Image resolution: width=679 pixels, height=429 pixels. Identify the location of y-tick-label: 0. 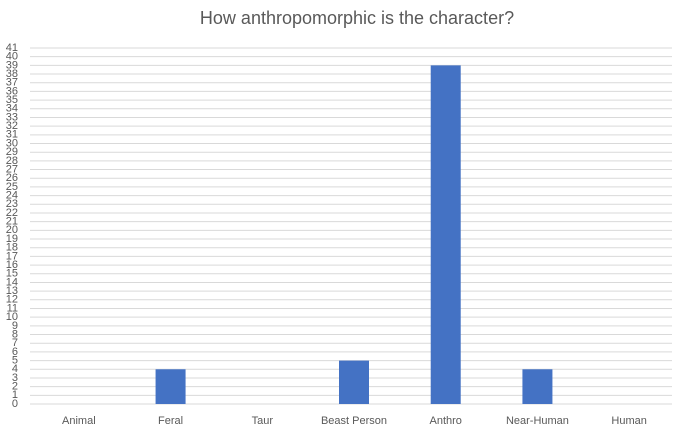
(15, 404).